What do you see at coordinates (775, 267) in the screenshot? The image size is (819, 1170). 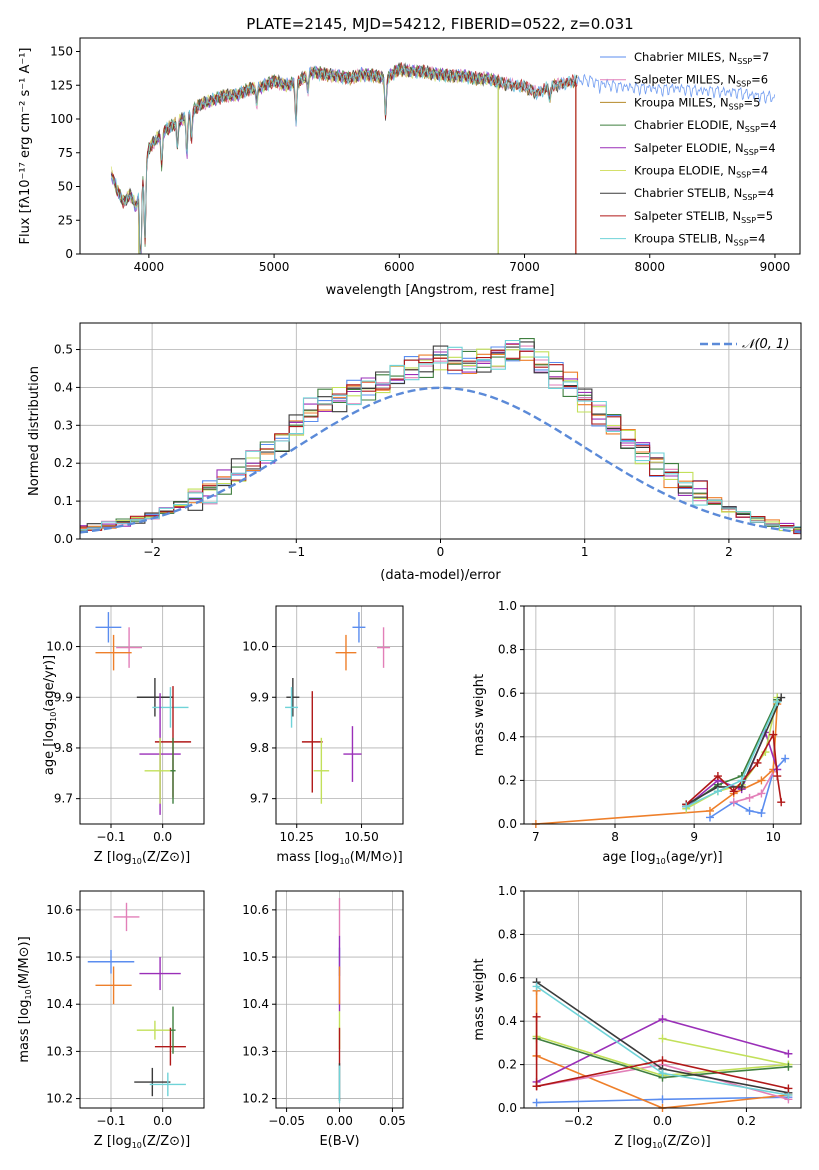 I see `x-tick-label: 9000` at bounding box center [775, 267].